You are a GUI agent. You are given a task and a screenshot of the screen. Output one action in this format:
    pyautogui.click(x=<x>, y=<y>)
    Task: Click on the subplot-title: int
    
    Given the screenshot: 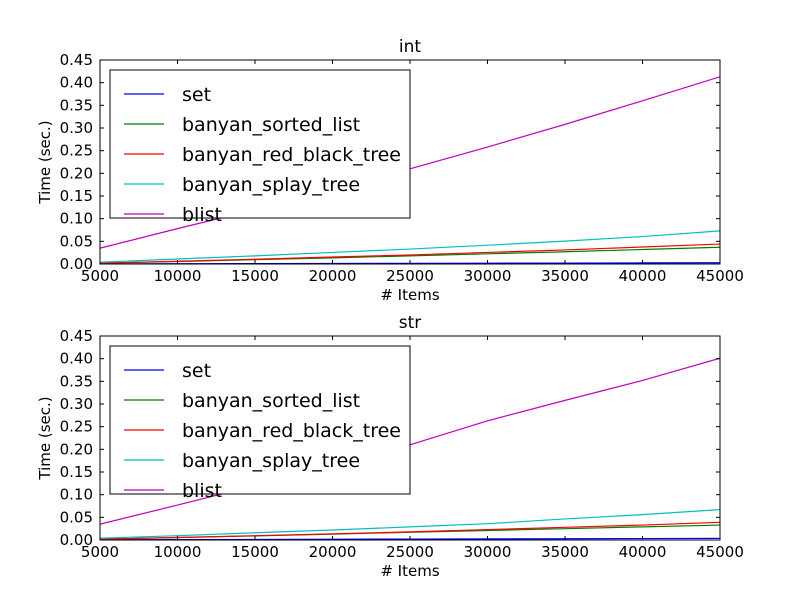 What is the action you would take?
    pyautogui.click(x=410, y=47)
    